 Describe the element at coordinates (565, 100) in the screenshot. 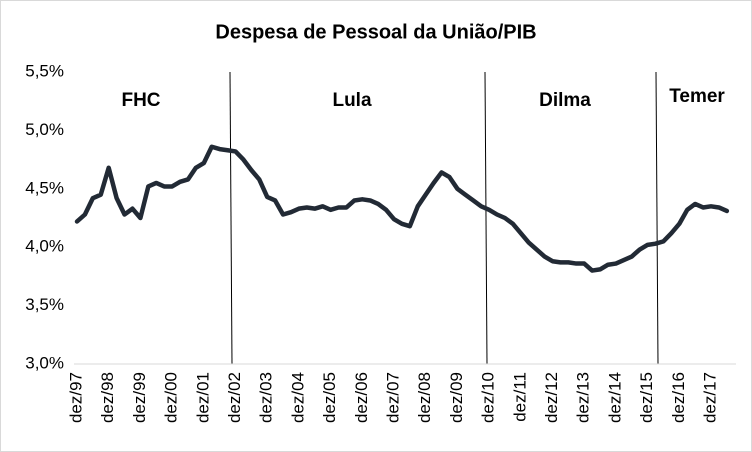

I see `annotation: Dilma` at that location.